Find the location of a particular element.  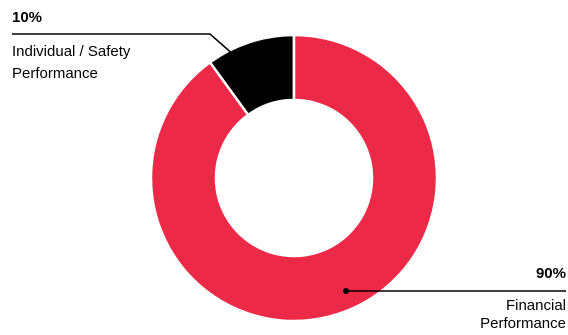

leader-line-individual-safety is located at coordinates (128, 48).